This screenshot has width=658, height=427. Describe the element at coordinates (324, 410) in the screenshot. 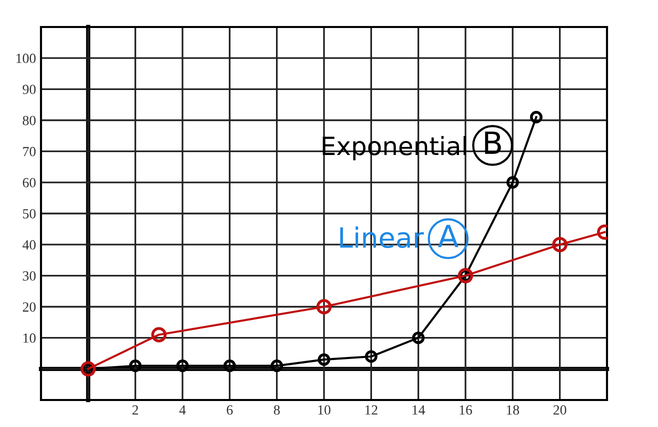

I see `x-tick-label: 10` at that location.